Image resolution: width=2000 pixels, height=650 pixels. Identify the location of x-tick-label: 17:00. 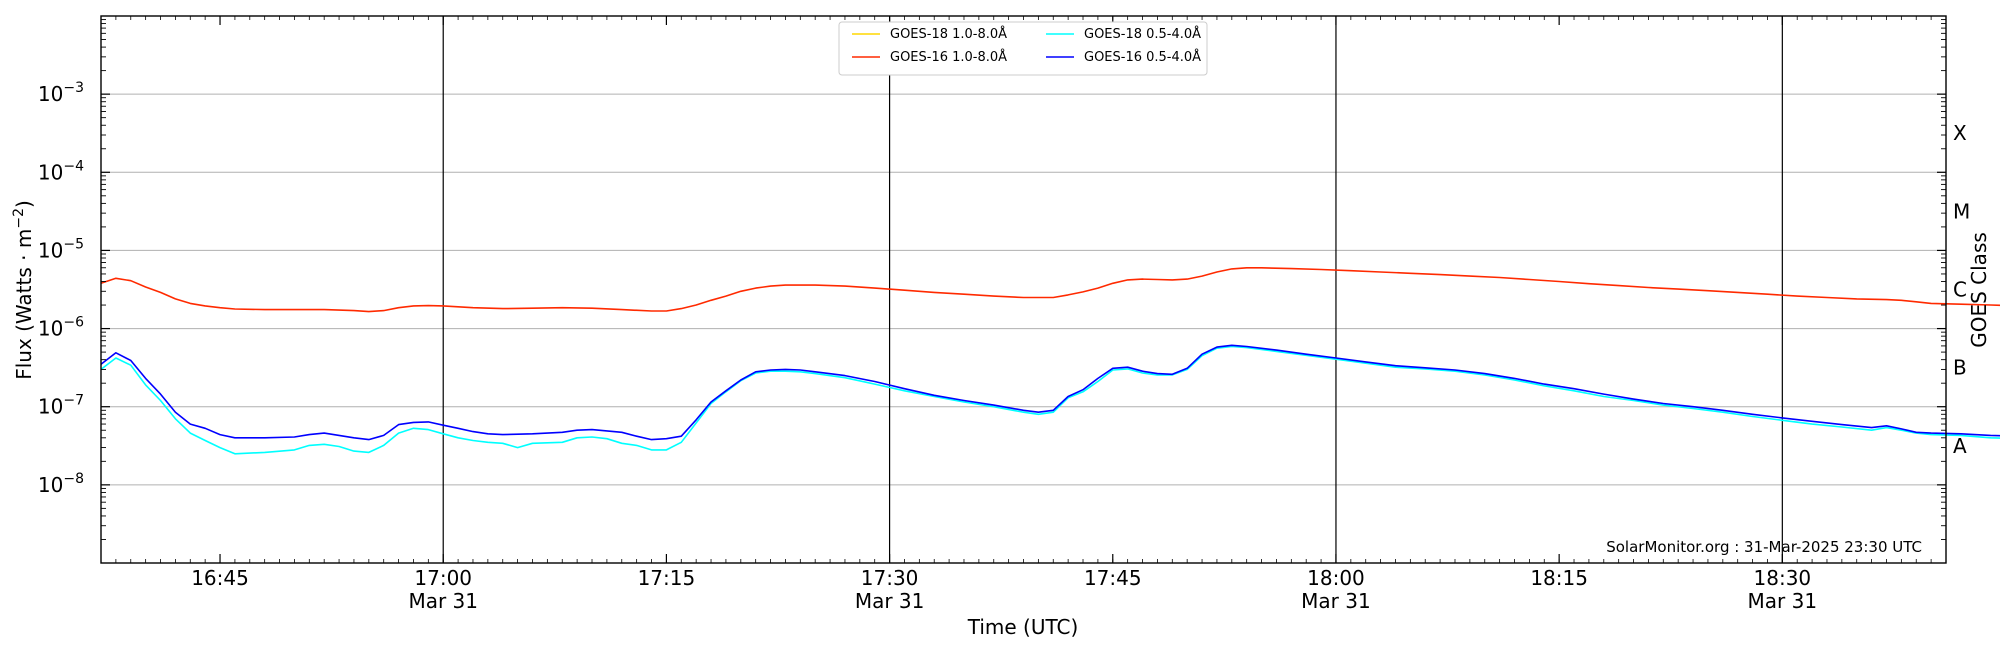
(443, 578).